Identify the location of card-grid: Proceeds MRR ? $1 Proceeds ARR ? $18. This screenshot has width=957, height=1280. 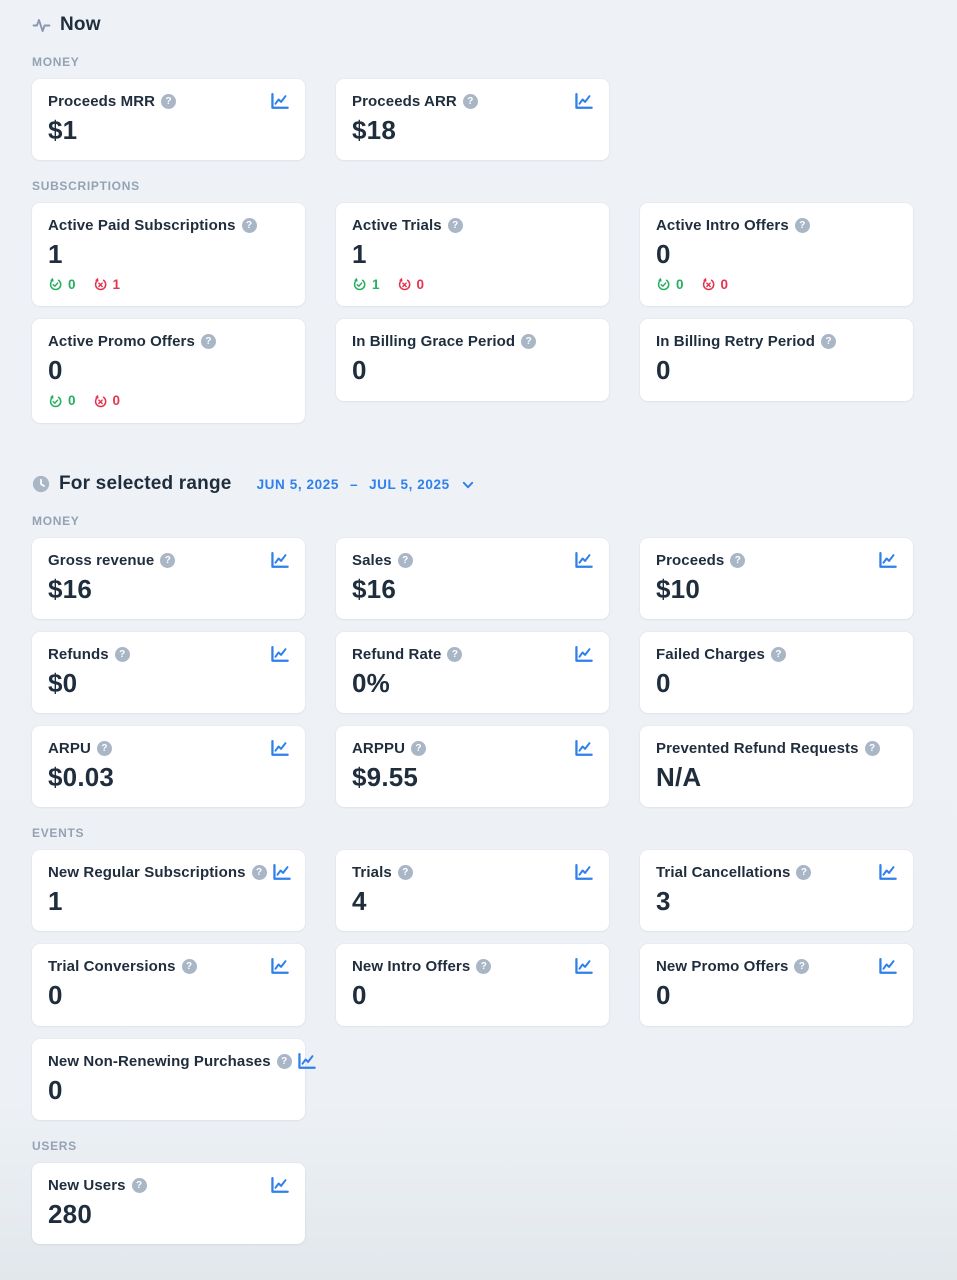
(472, 120).